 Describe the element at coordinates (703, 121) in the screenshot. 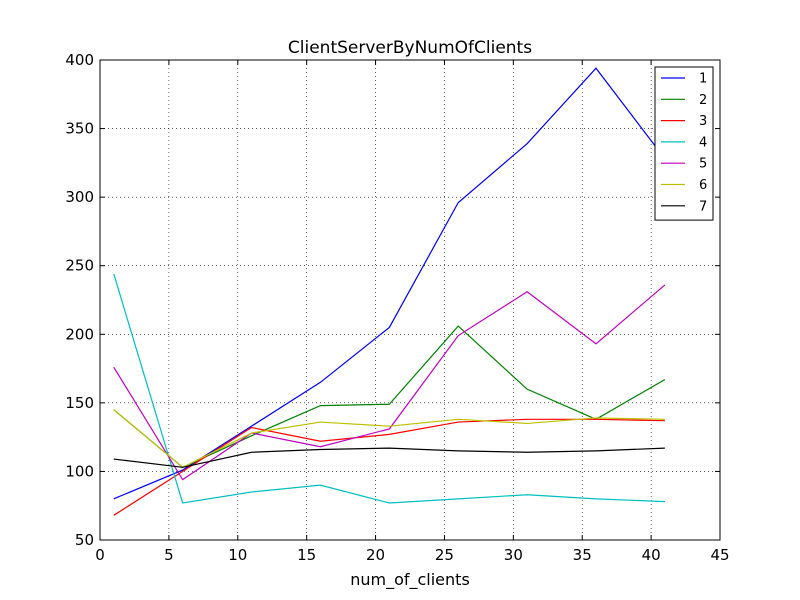

I see `legend-label-3: 3` at that location.